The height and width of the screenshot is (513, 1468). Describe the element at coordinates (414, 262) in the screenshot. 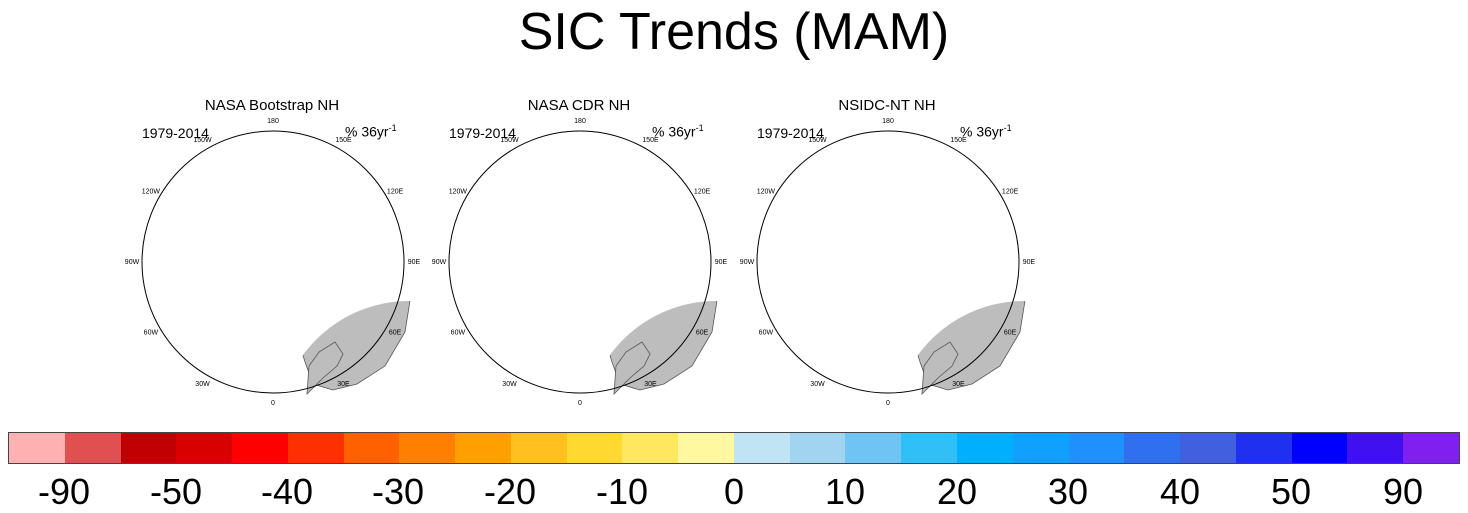

I see `longitude-label: 90E` at that location.